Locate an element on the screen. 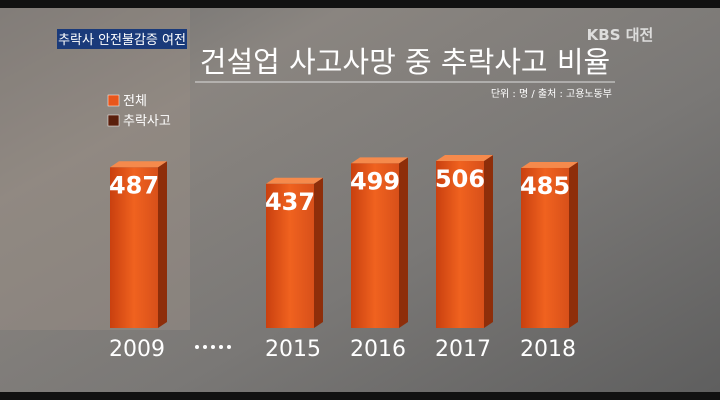  caption-box is located at coordinates (122, 39).